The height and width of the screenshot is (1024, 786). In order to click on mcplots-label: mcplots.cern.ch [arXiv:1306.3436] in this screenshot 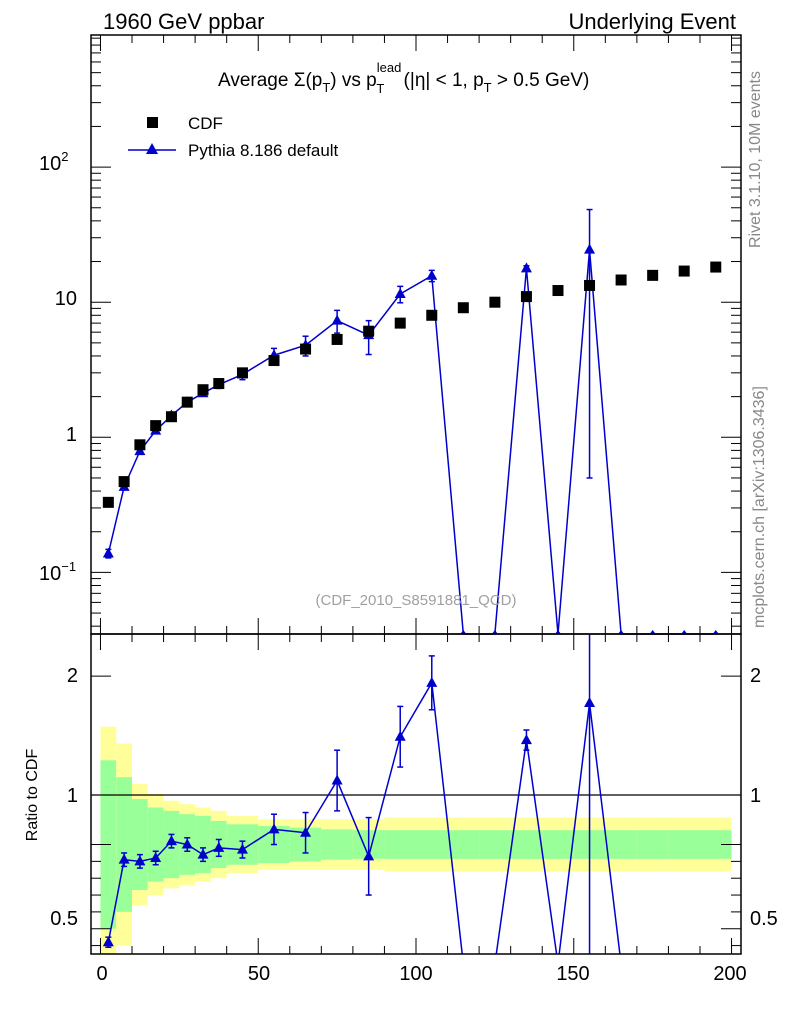, I will do `click(759, 507)`.